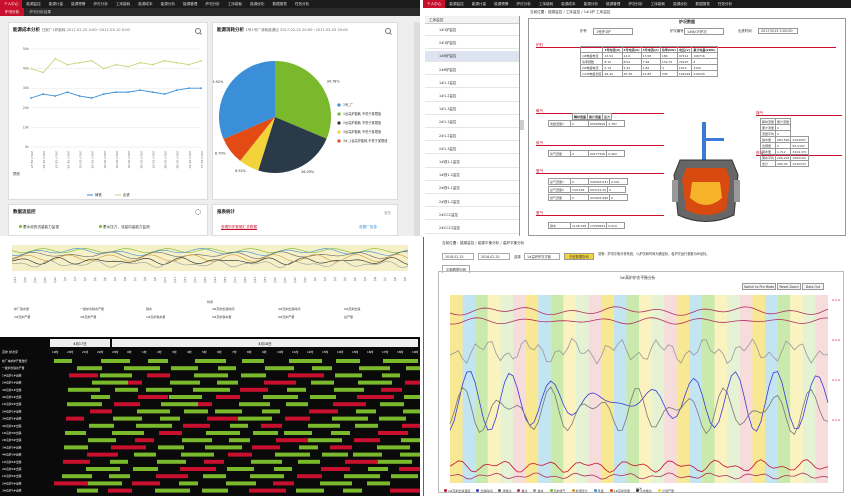  Describe the element at coordinates (759, 286) in the screenshot. I see `pro-mode-button: Switch to Pro Mode` at that location.